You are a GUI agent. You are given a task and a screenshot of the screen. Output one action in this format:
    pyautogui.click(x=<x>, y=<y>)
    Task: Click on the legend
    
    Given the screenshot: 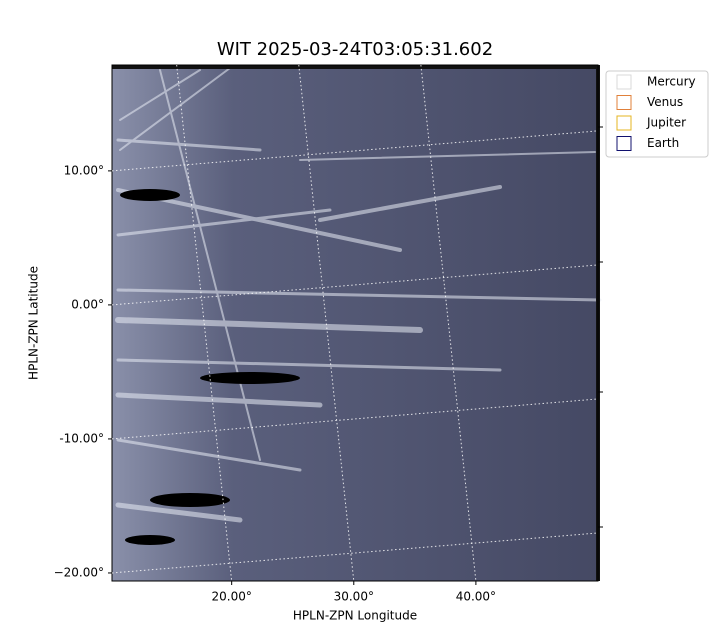 What is the action you would take?
    pyautogui.click(x=657, y=114)
    